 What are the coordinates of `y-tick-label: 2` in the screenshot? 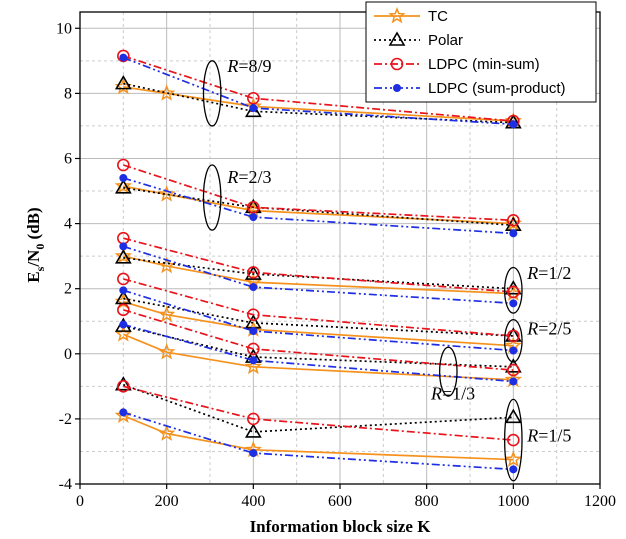 It's located at (68, 289).